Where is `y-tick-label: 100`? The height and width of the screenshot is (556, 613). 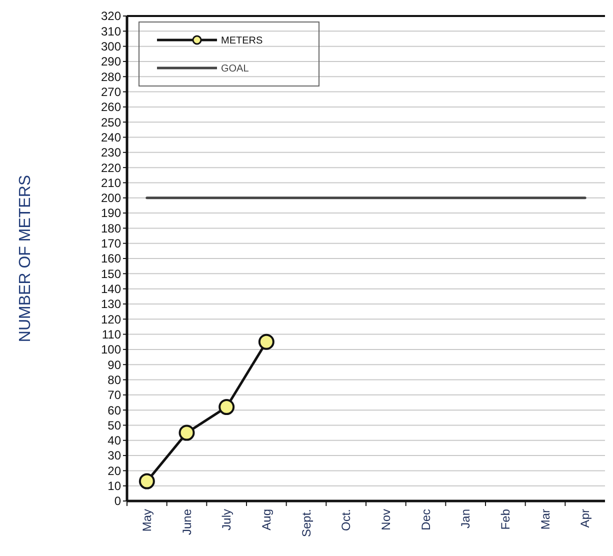 y-tick-label: 100 is located at coordinates (111, 349).